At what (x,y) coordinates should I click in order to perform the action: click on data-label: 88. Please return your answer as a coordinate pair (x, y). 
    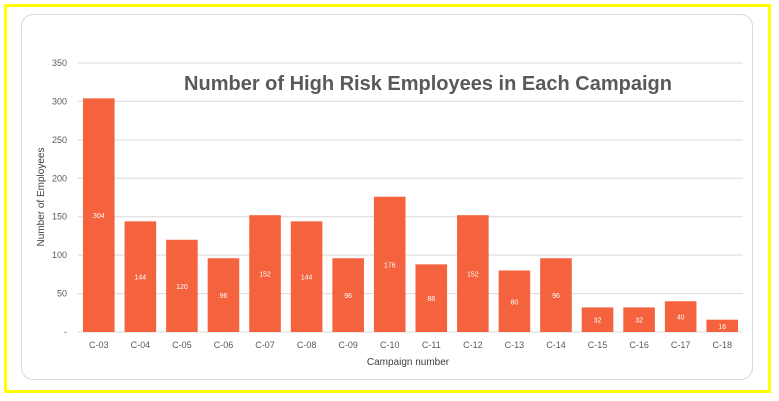
    Looking at the image, I should click on (431, 299).